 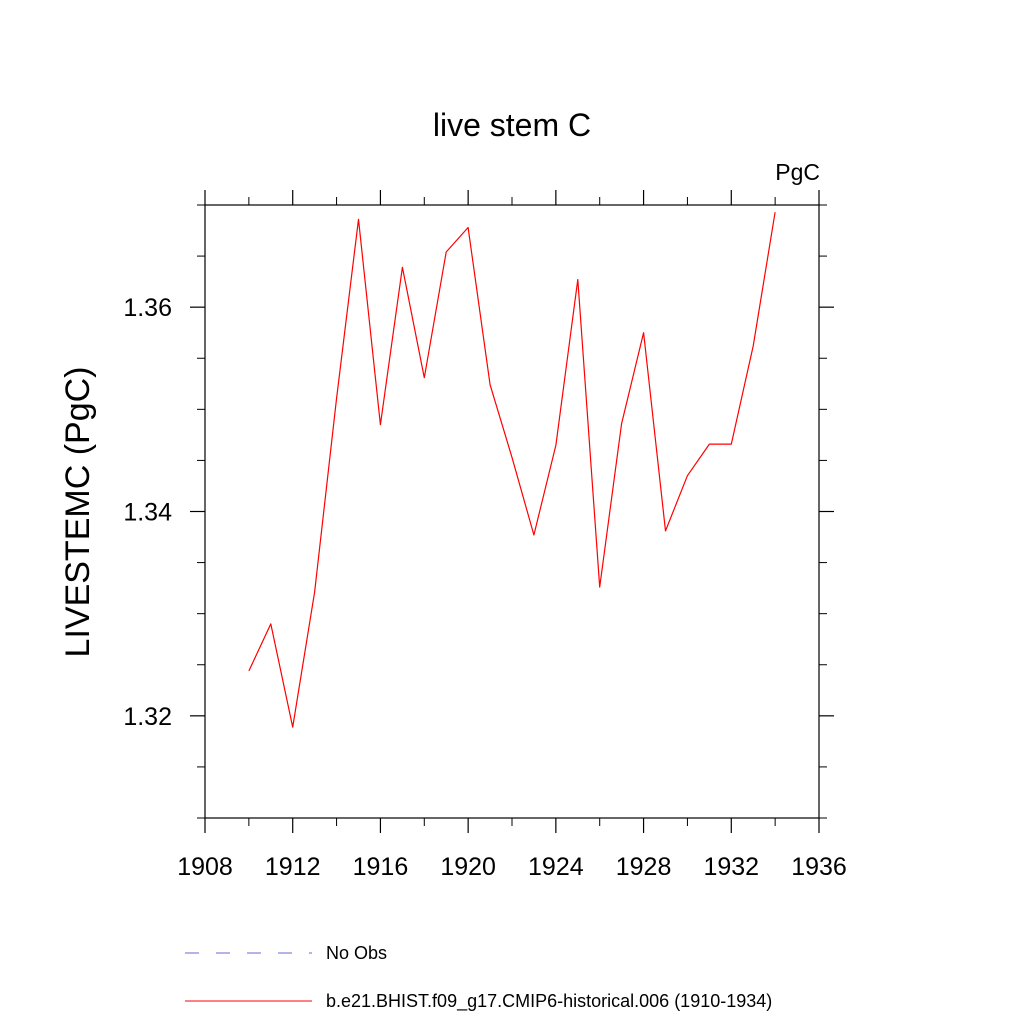 I want to click on units-label: PgC, so click(x=797, y=172).